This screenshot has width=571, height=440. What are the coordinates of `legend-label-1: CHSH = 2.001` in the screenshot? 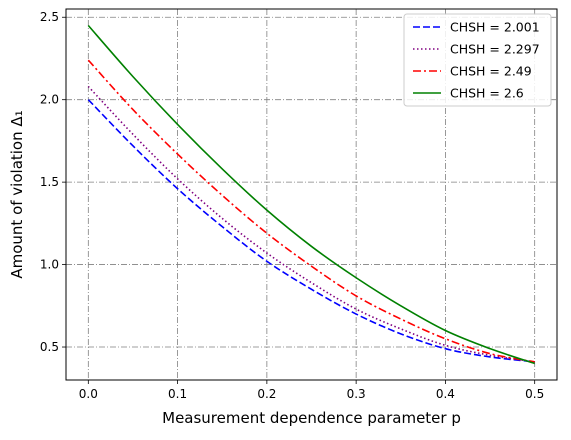 It's located at (495, 27).